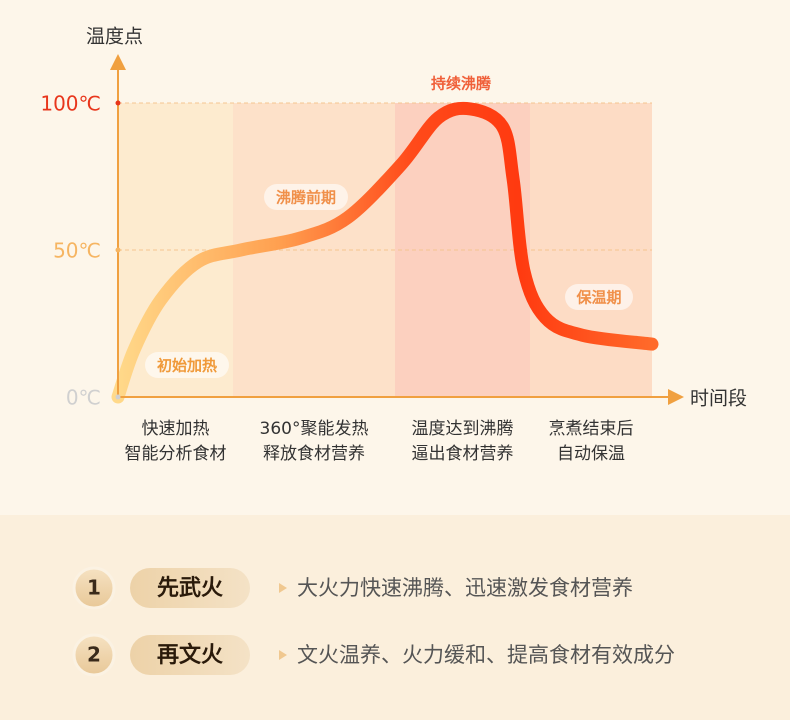 Image resolution: width=790 pixels, height=720 pixels. What do you see at coordinates (314, 429) in the screenshot?
I see `x-tick-label: 360°聚能发热` at bounding box center [314, 429].